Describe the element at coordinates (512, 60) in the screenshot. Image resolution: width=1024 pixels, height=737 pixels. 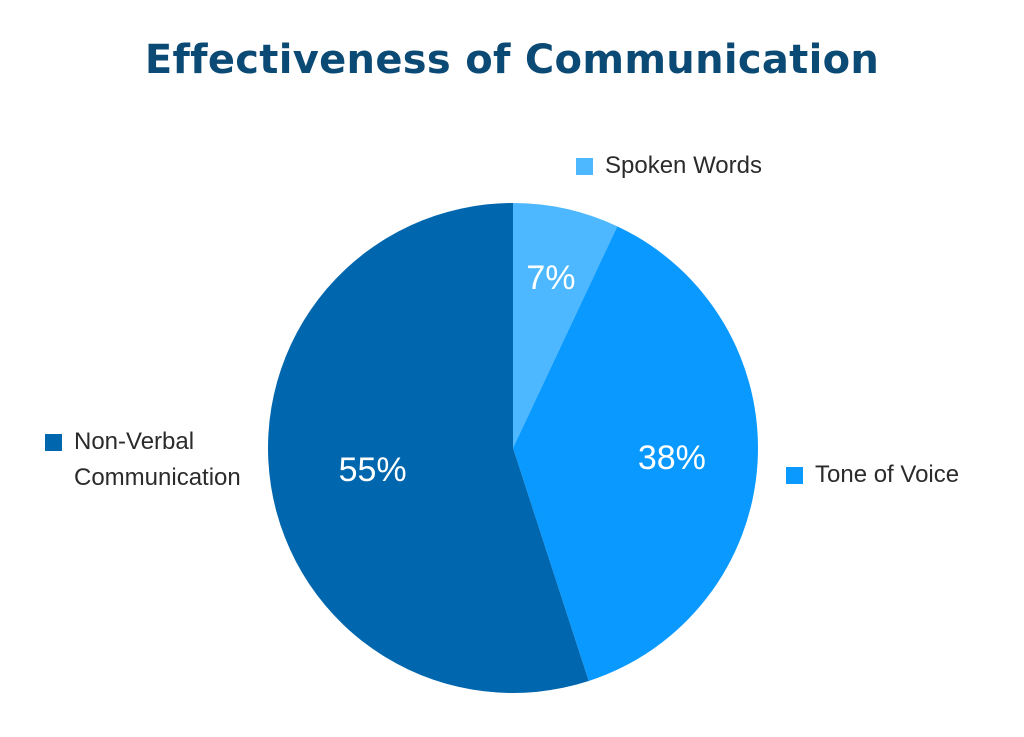
I see `chart-title: Effectiveness of Communication` at that location.